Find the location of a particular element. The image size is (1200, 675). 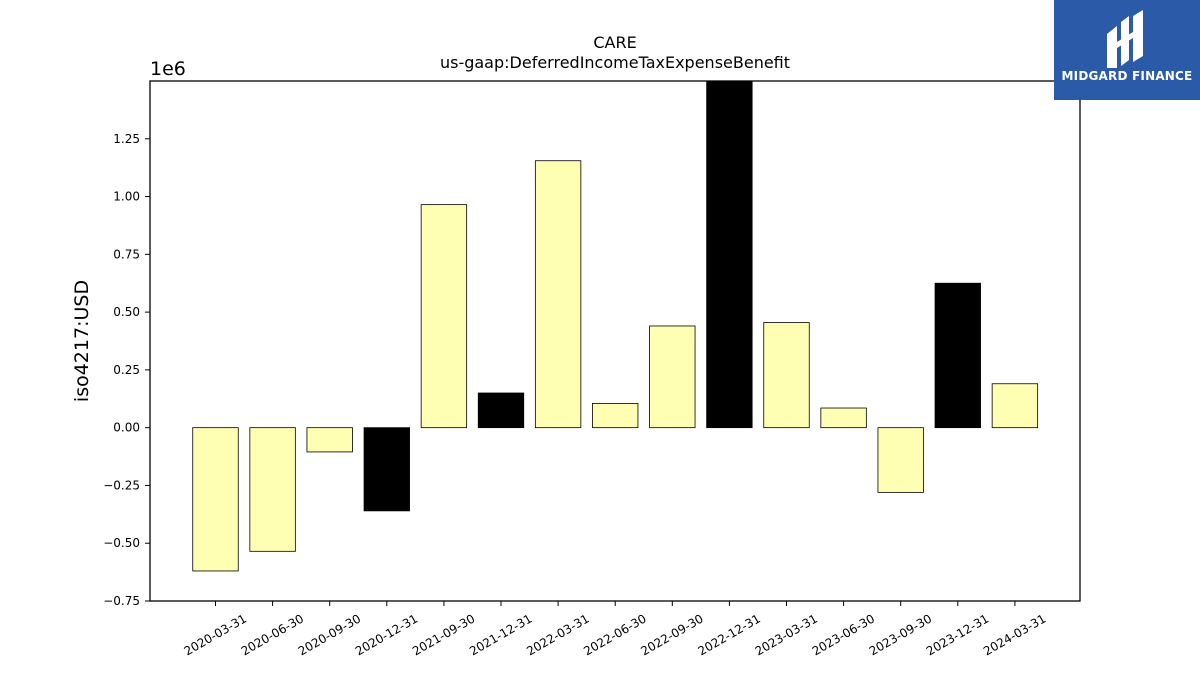

y-tick-label: −0.50 is located at coordinates (121, 543).